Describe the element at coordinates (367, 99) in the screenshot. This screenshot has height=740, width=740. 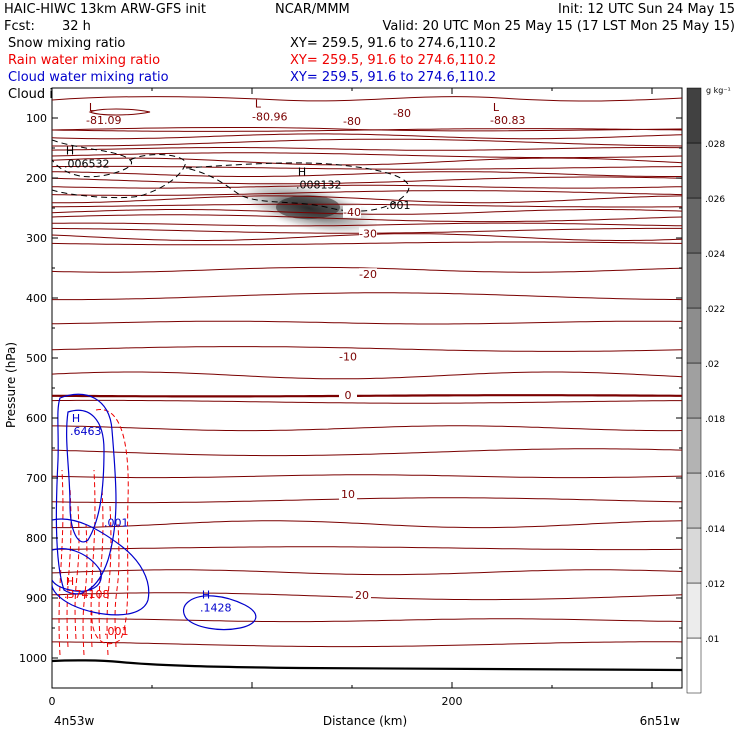
I see `isotherm-top` at that location.